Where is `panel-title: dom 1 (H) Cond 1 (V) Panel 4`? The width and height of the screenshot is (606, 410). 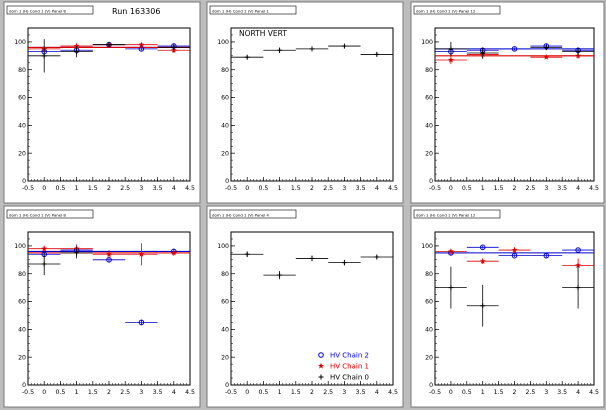
panel-title: dom 1 (H) Cond 1 (V) Panel 4 is located at coordinates (240, 215).